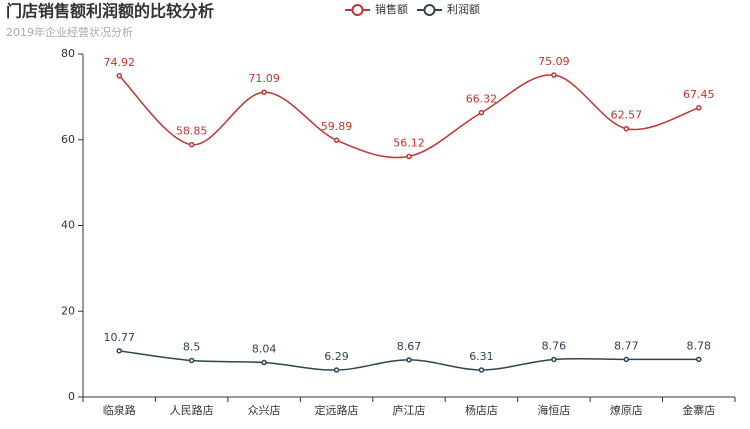 This screenshot has width=750, height=429. Describe the element at coordinates (554, 345) in the screenshot. I see `data-label: 8.76` at that location.